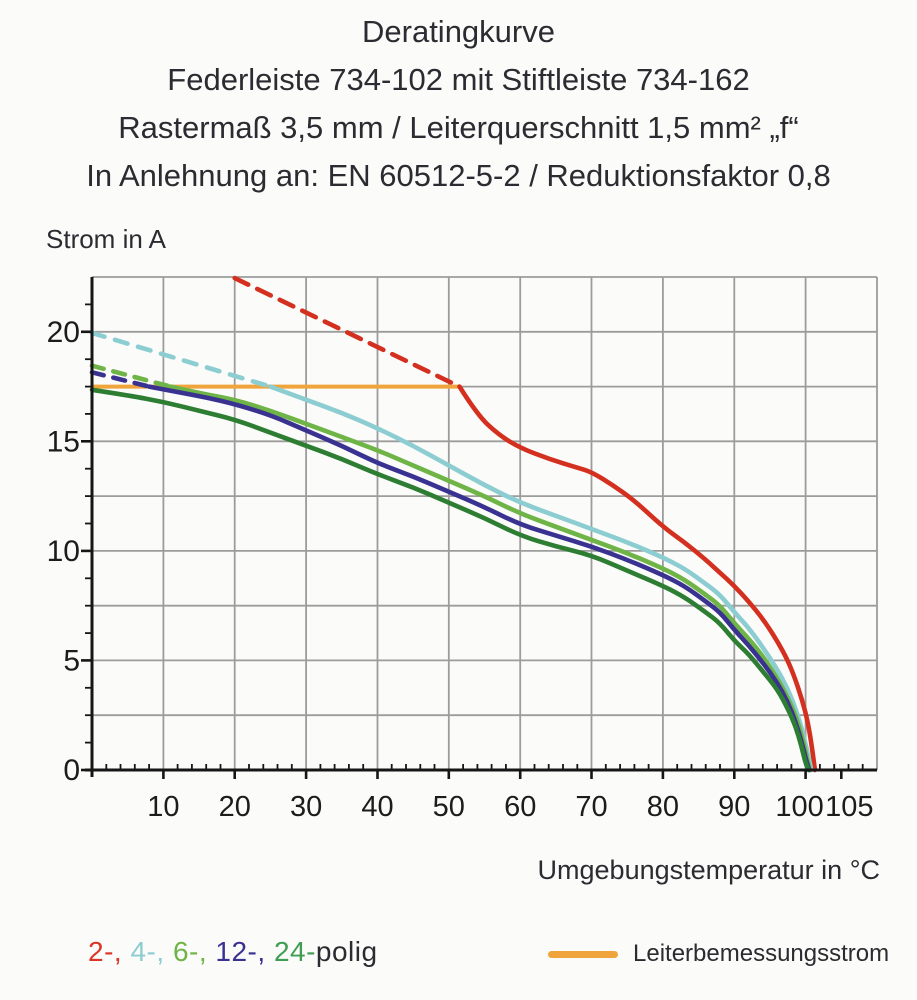 The image size is (917, 1000). Describe the element at coordinates (520, 807) in the screenshot. I see `svg-text: 60` at that location.